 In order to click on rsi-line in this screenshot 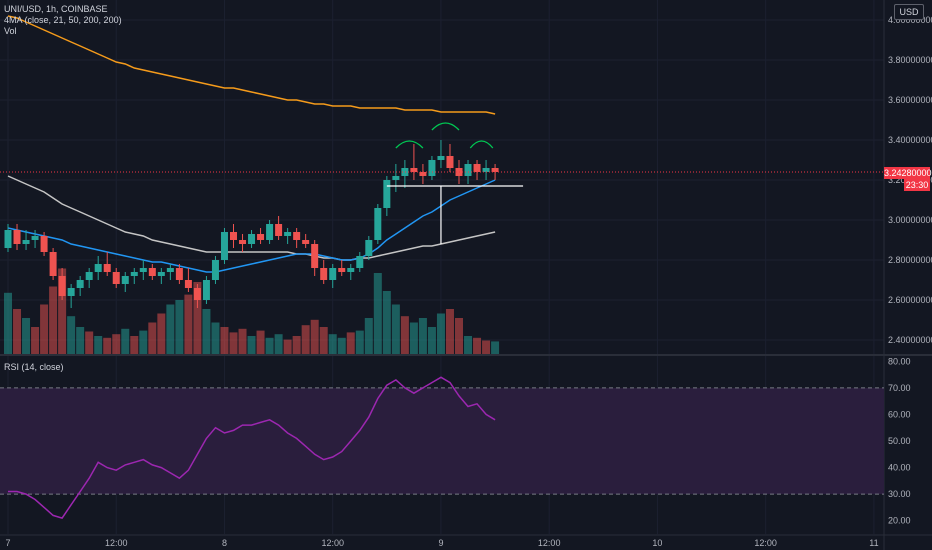, I will do `click(252, 447)`.